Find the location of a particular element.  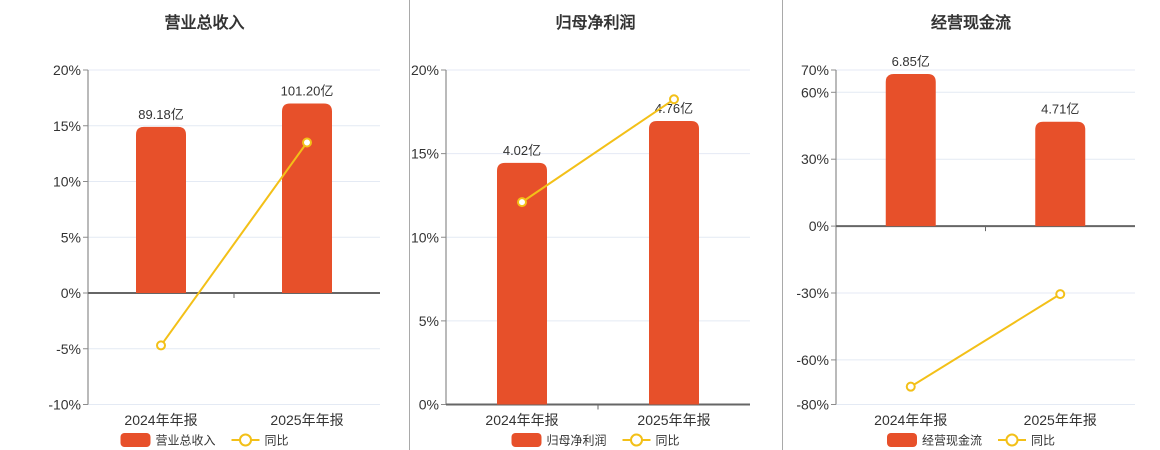

bar-value-label: 89.18亿 is located at coordinates (161, 114).